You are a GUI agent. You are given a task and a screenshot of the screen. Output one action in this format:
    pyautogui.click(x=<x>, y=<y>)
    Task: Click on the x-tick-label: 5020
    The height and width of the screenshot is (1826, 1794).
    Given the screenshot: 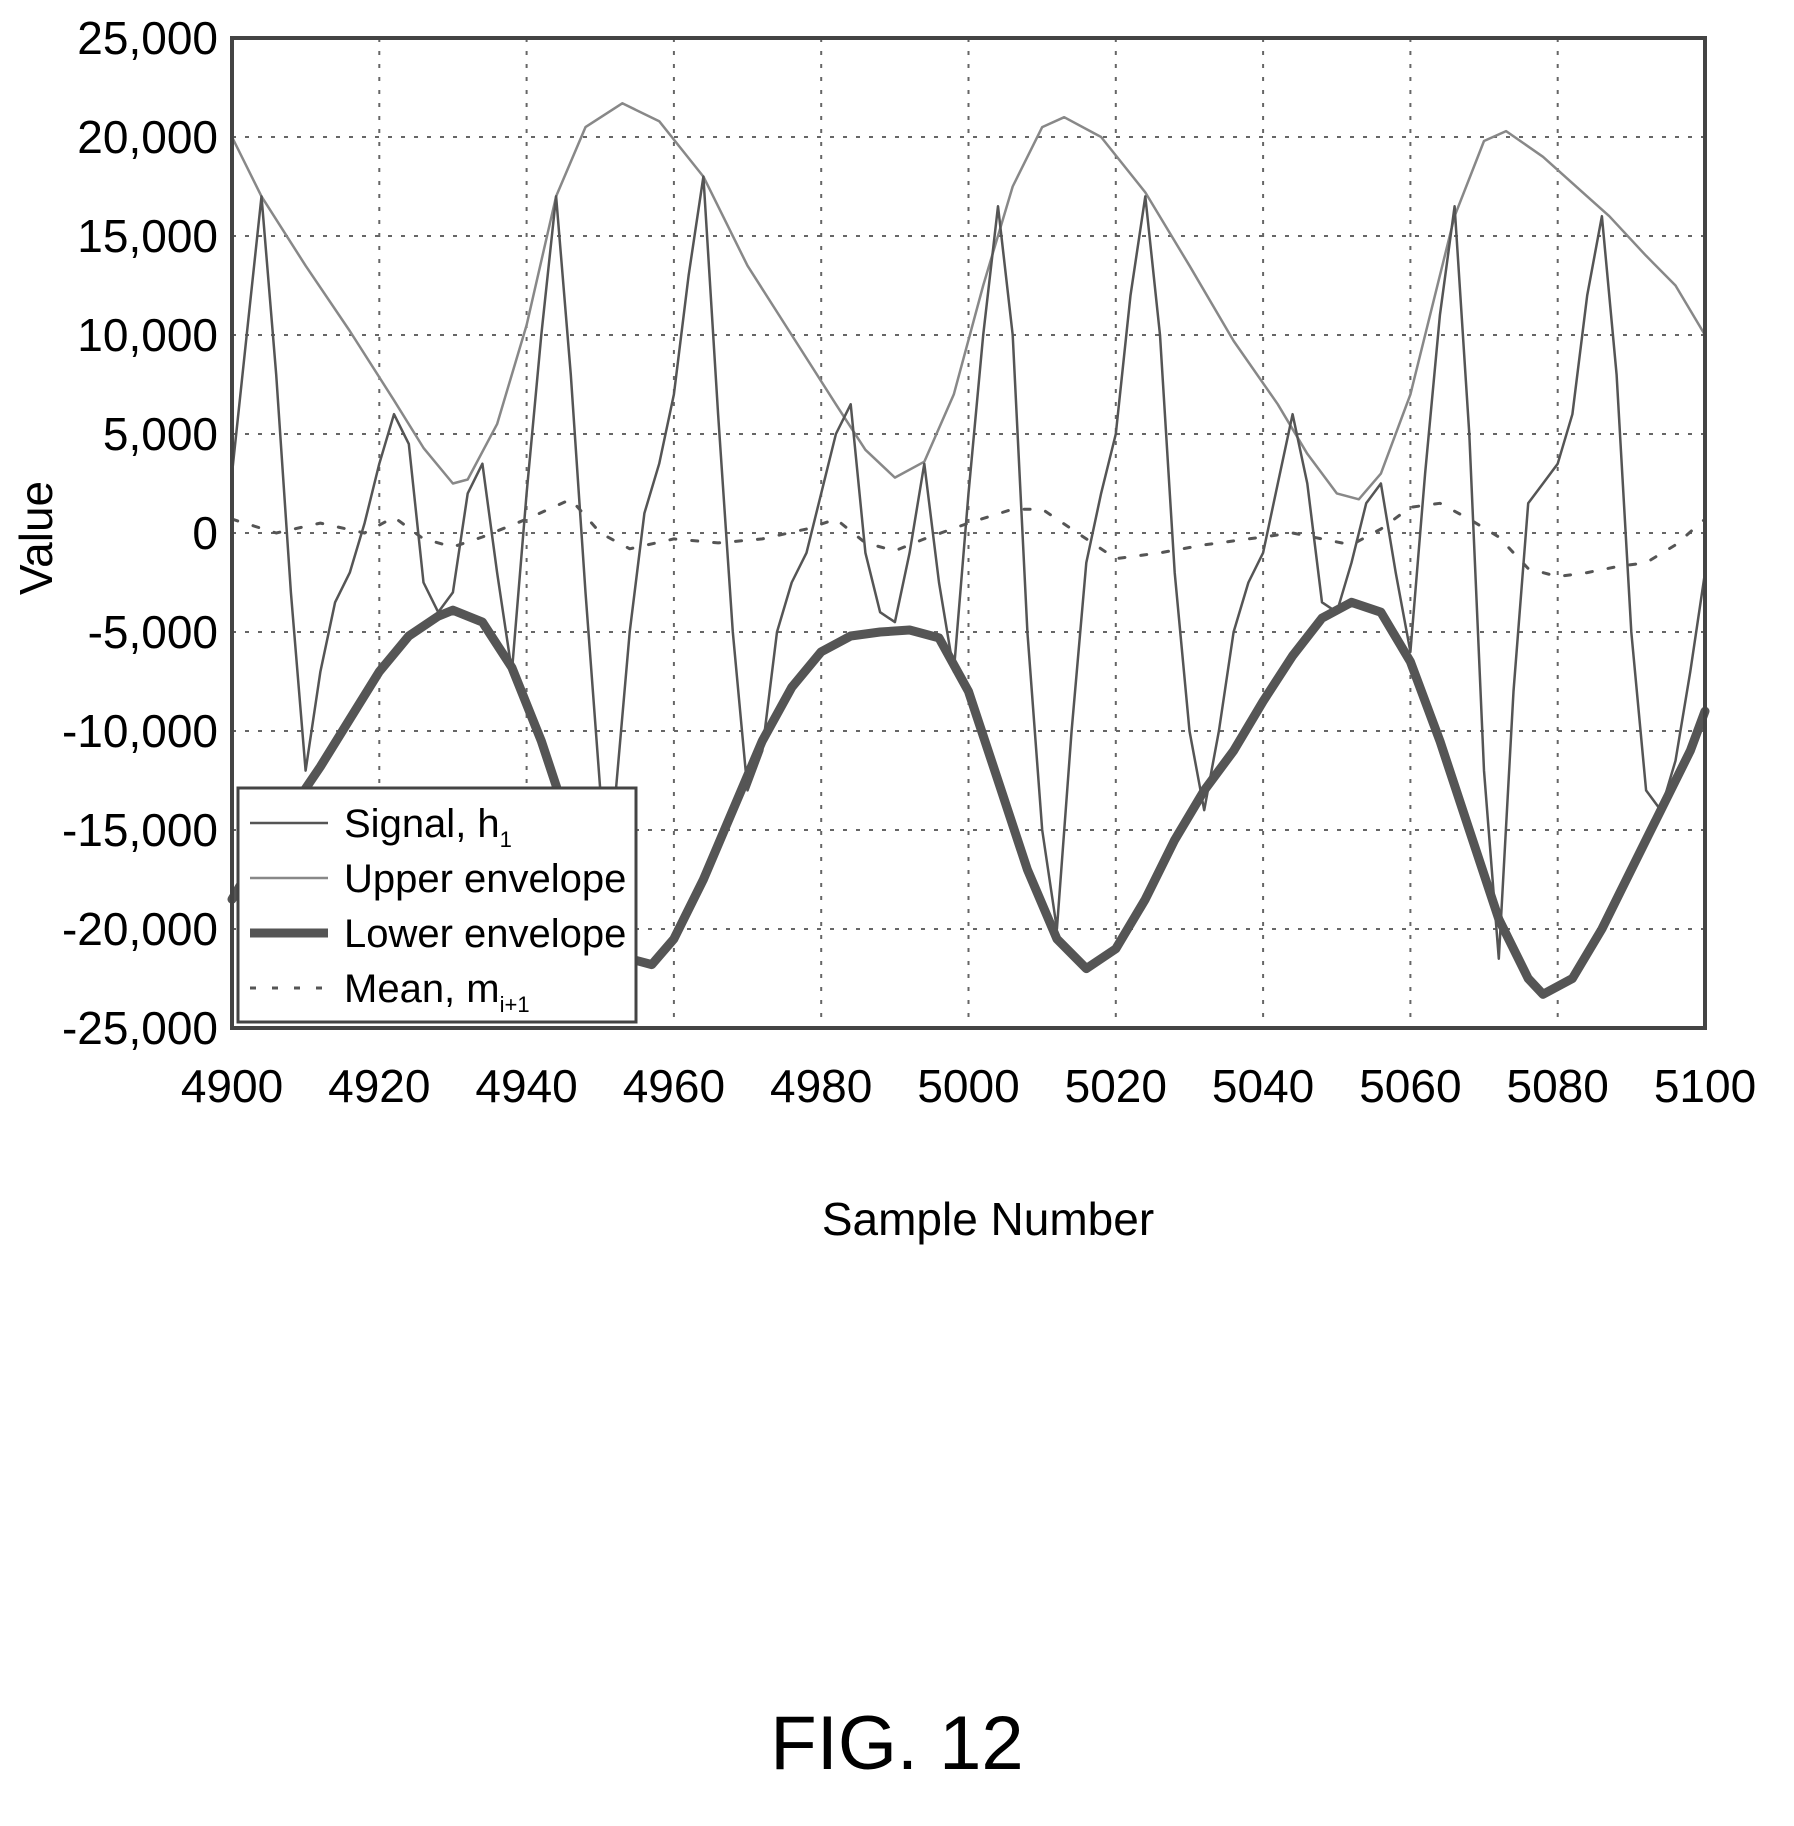 What is the action you would take?
    pyautogui.click(x=1116, y=1086)
    